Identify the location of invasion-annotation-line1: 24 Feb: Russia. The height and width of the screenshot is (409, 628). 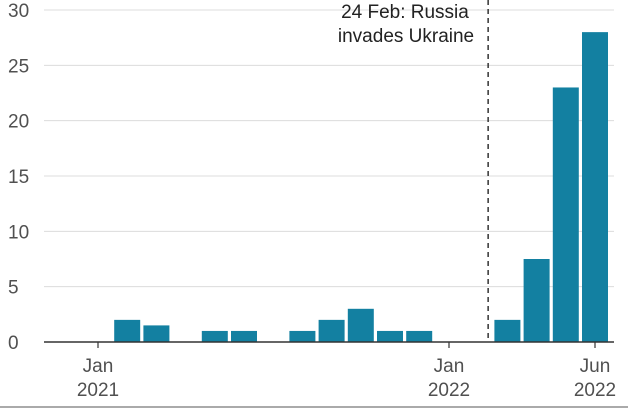
(405, 12).